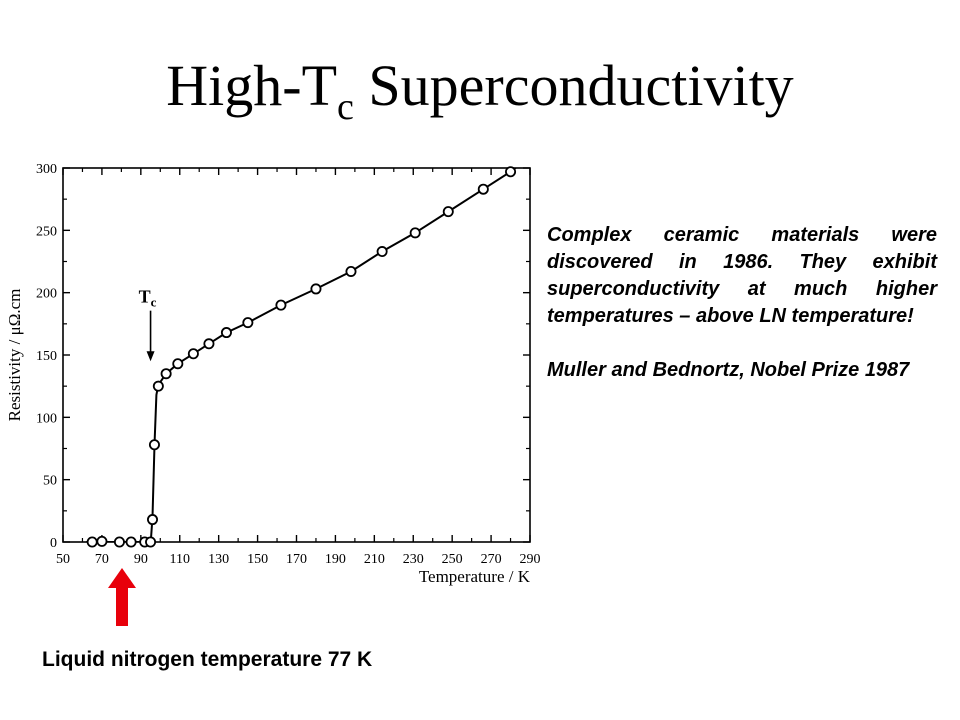 This screenshot has width=960, height=720. What do you see at coordinates (257, 559) in the screenshot?
I see `x-tick-label: 150` at bounding box center [257, 559].